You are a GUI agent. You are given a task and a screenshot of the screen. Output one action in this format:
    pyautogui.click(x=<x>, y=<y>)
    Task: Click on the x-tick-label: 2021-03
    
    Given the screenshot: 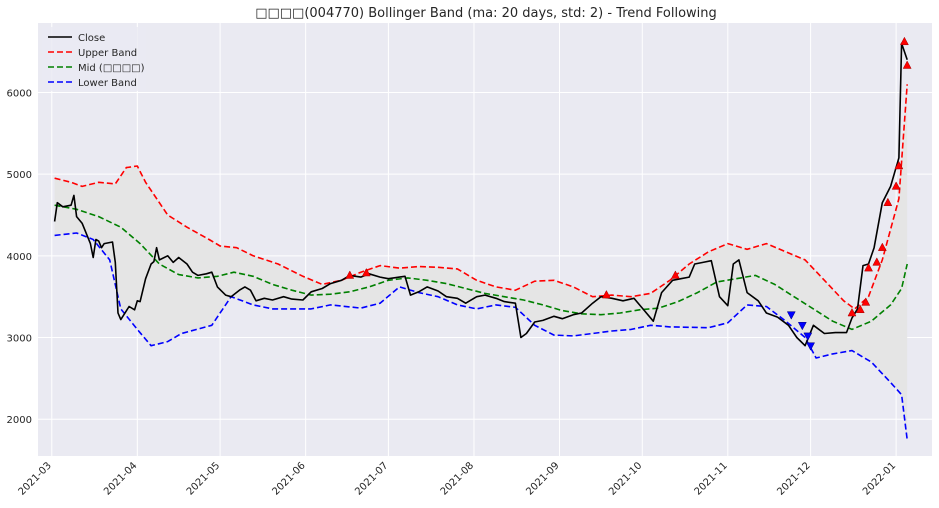 What is the action you would take?
    pyautogui.click(x=35, y=478)
    